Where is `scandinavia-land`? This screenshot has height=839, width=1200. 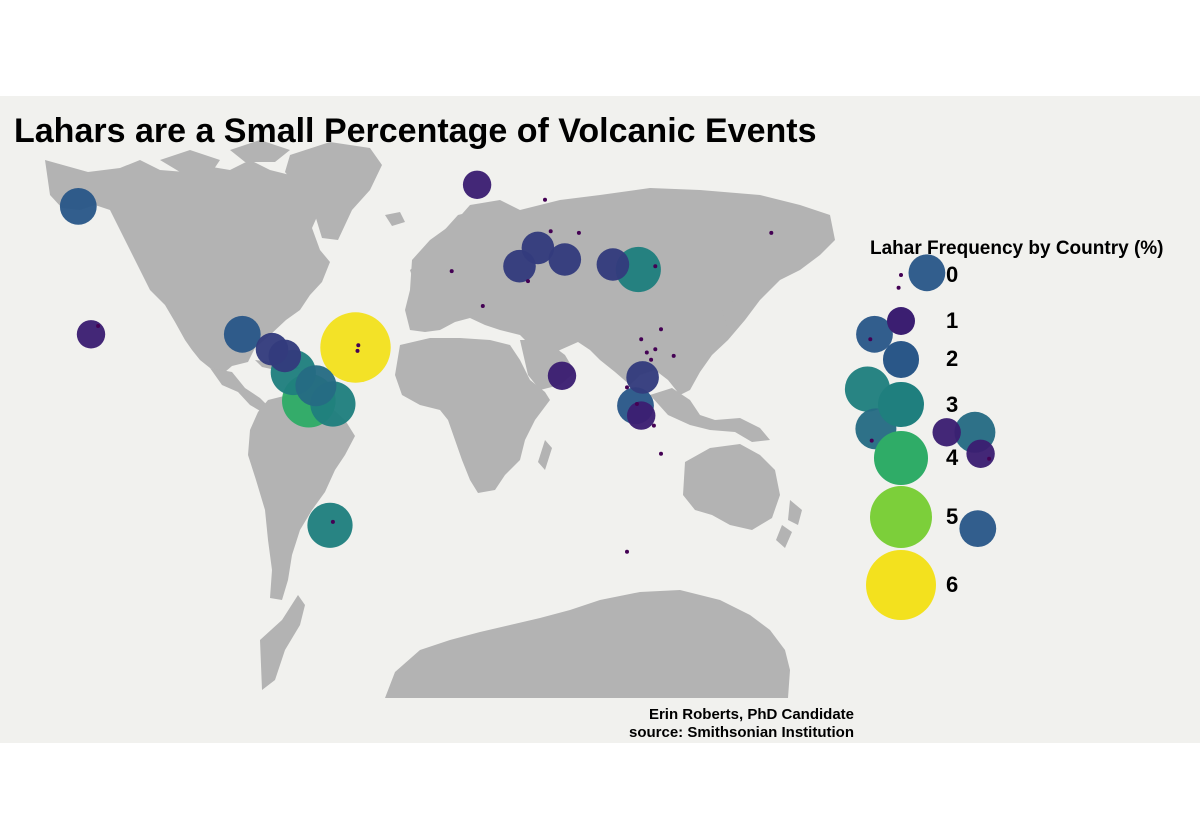 scandinavia-land is located at coordinates (456, 240).